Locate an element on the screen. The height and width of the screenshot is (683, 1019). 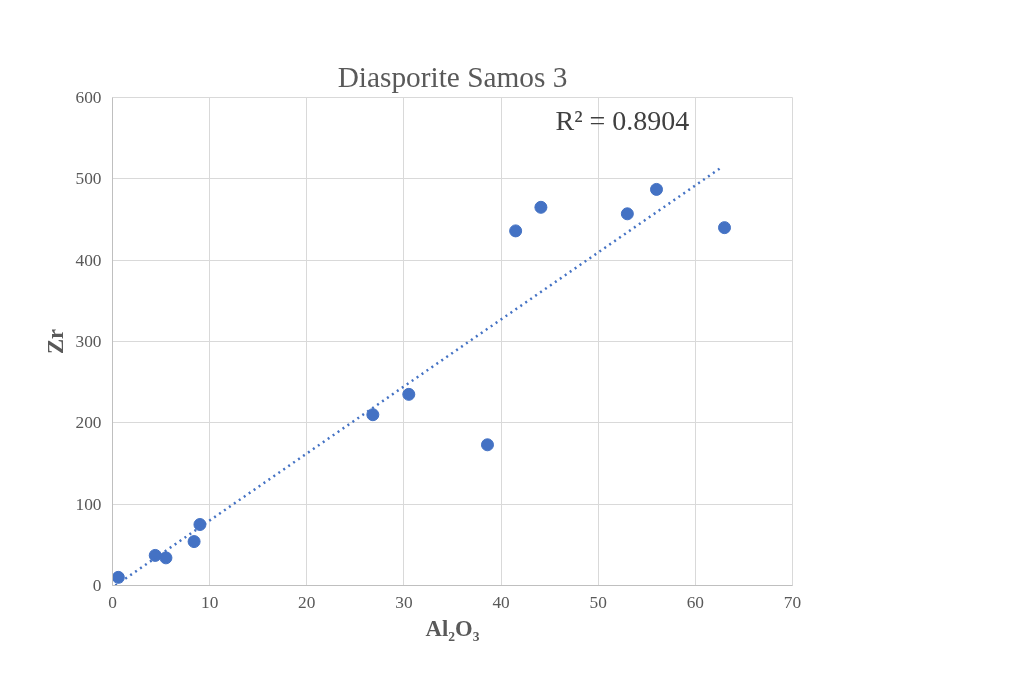
y-tick-label: 500 is located at coordinates (88, 179).